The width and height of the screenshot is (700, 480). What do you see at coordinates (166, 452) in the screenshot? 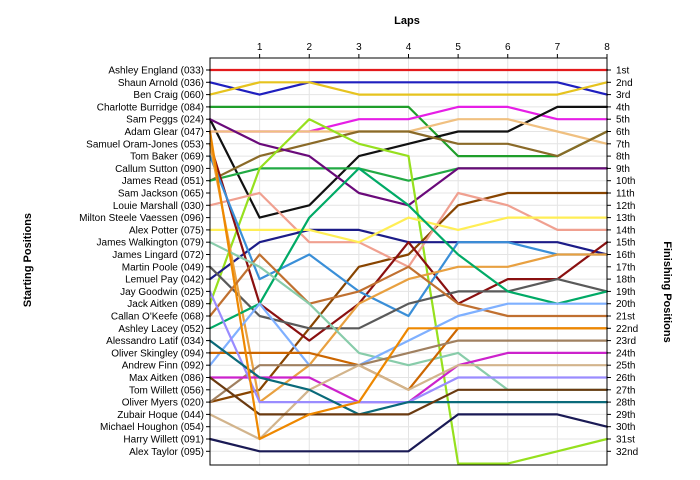
I see `driver-label: Alex Taylor (095)` at bounding box center [166, 452].